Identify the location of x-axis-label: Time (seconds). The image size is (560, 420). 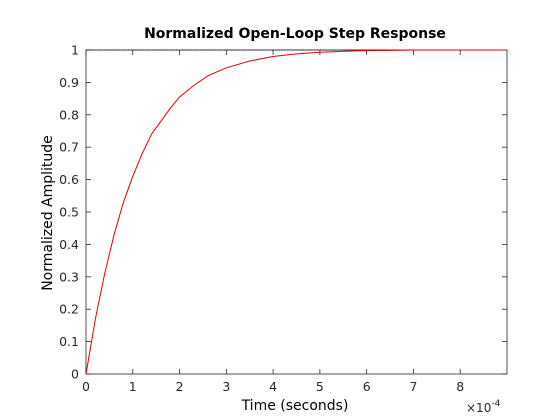
(295, 406).